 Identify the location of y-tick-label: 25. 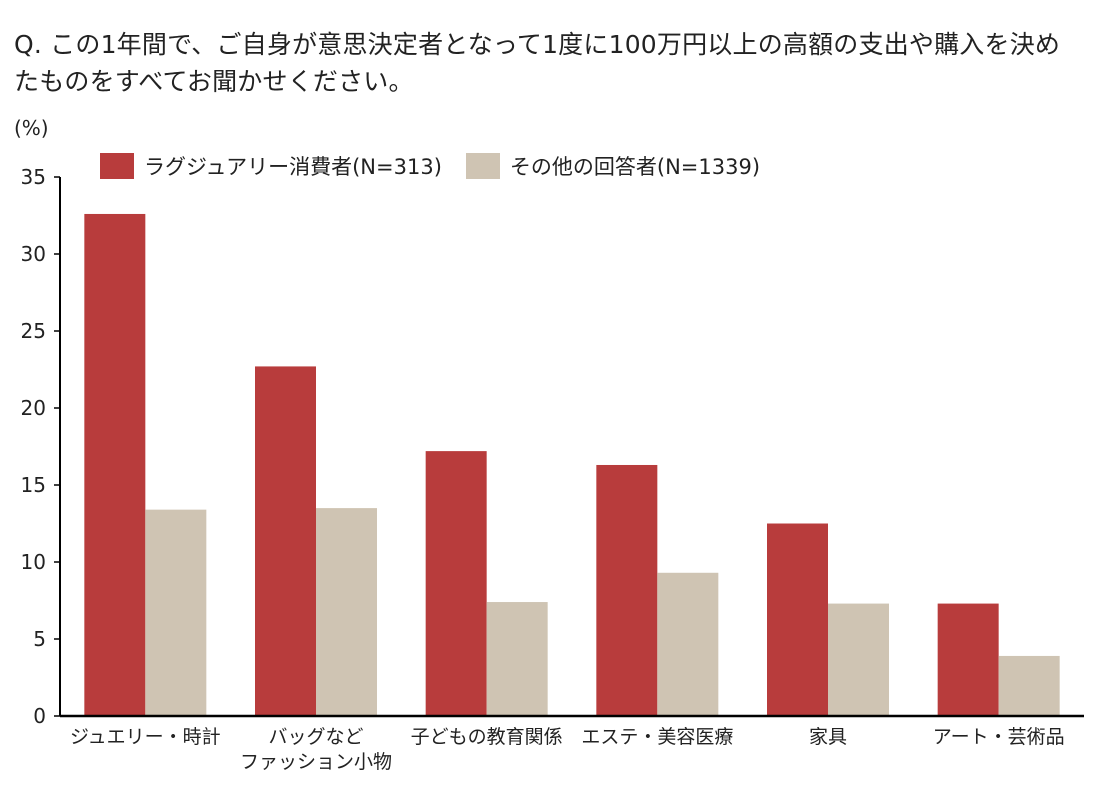
(33, 331).